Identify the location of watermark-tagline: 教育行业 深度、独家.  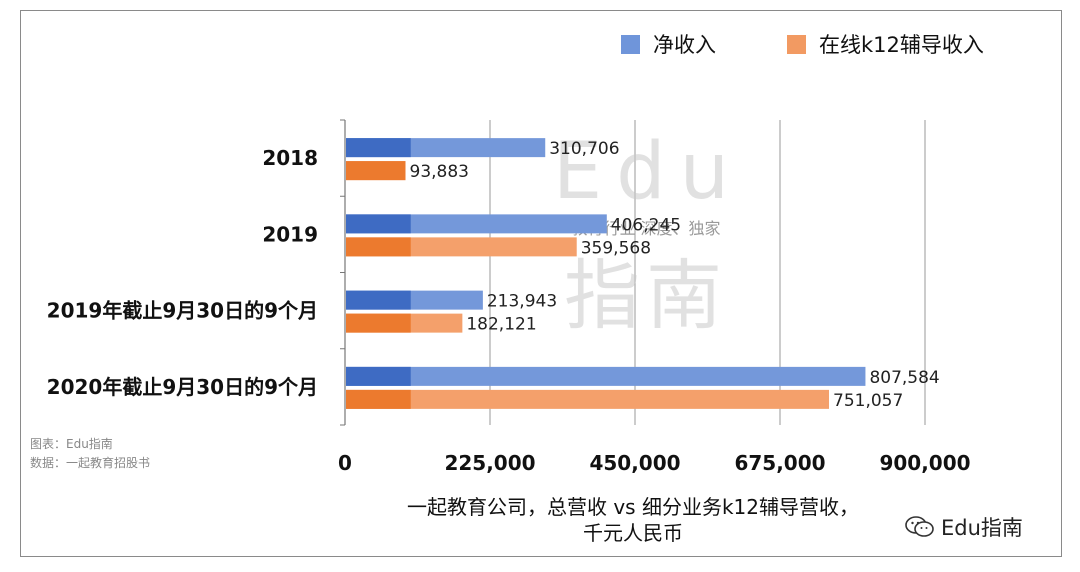
(645, 228).